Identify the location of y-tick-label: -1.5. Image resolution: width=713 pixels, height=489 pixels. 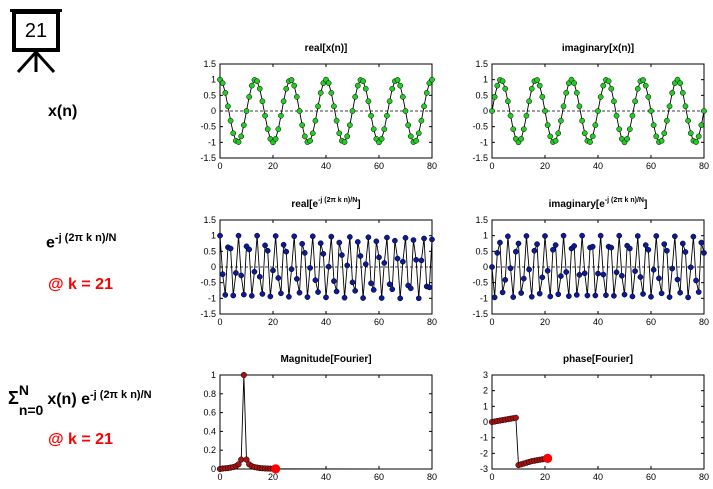
(480, 158).